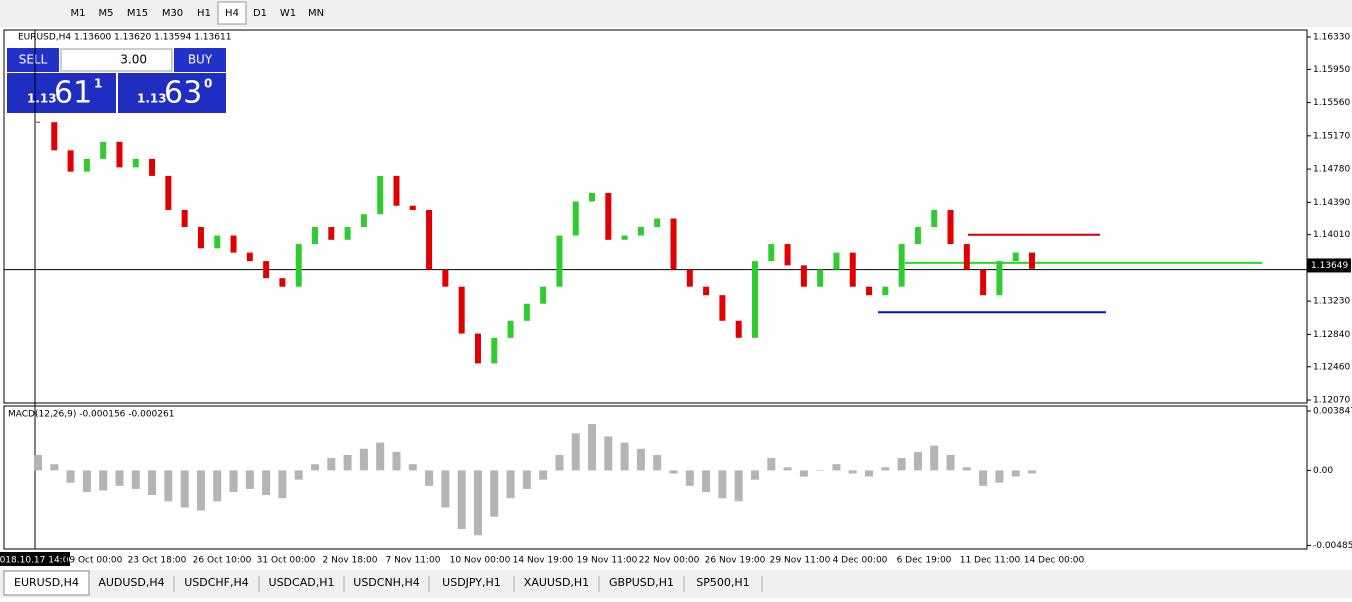  I want to click on buy-price-box, so click(172, 93).